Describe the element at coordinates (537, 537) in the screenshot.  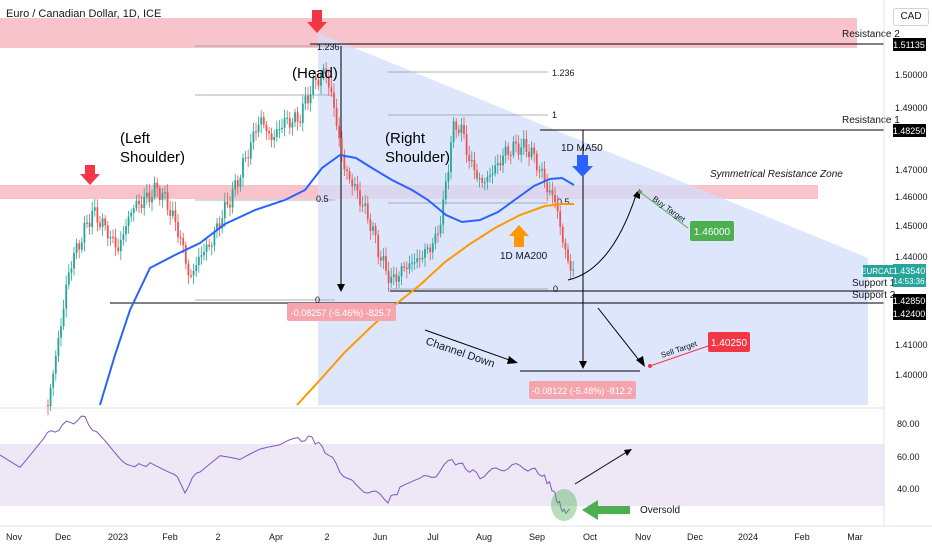
I see `time-label: Sep` at that location.